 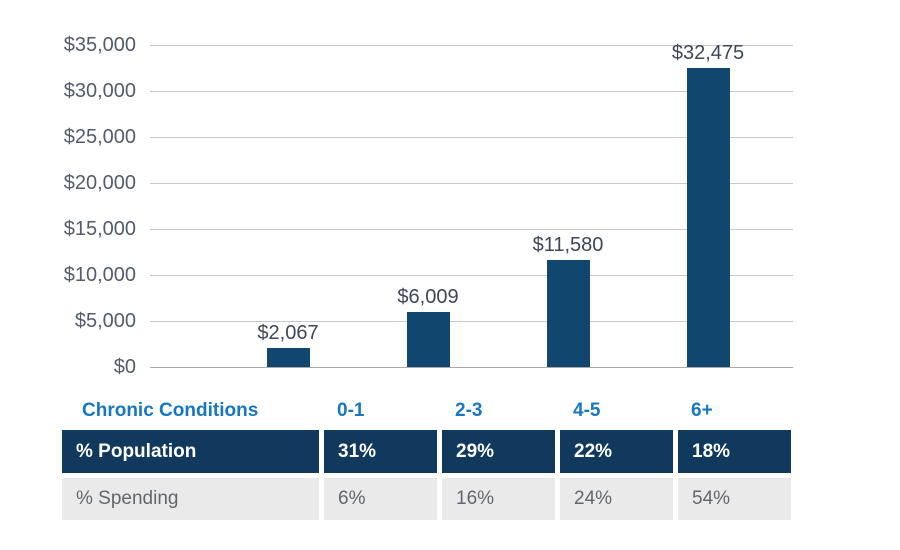 What do you see at coordinates (426, 410) in the screenshot?
I see `table-header-row: Chronic Conditions 0-1 2-3 4-5 6+` at bounding box center [426, 410].